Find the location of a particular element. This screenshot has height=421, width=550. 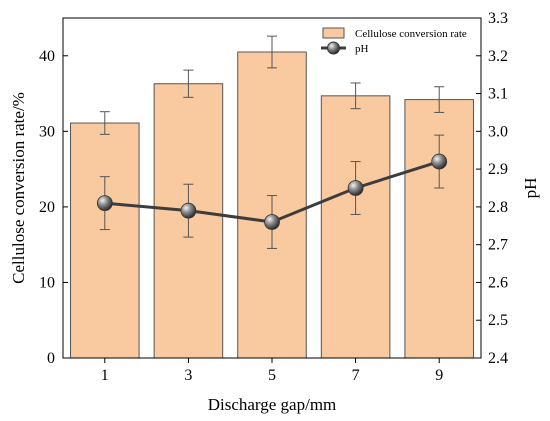

y-right-tick-label: 3.3 is located at coordinates (498, 18).